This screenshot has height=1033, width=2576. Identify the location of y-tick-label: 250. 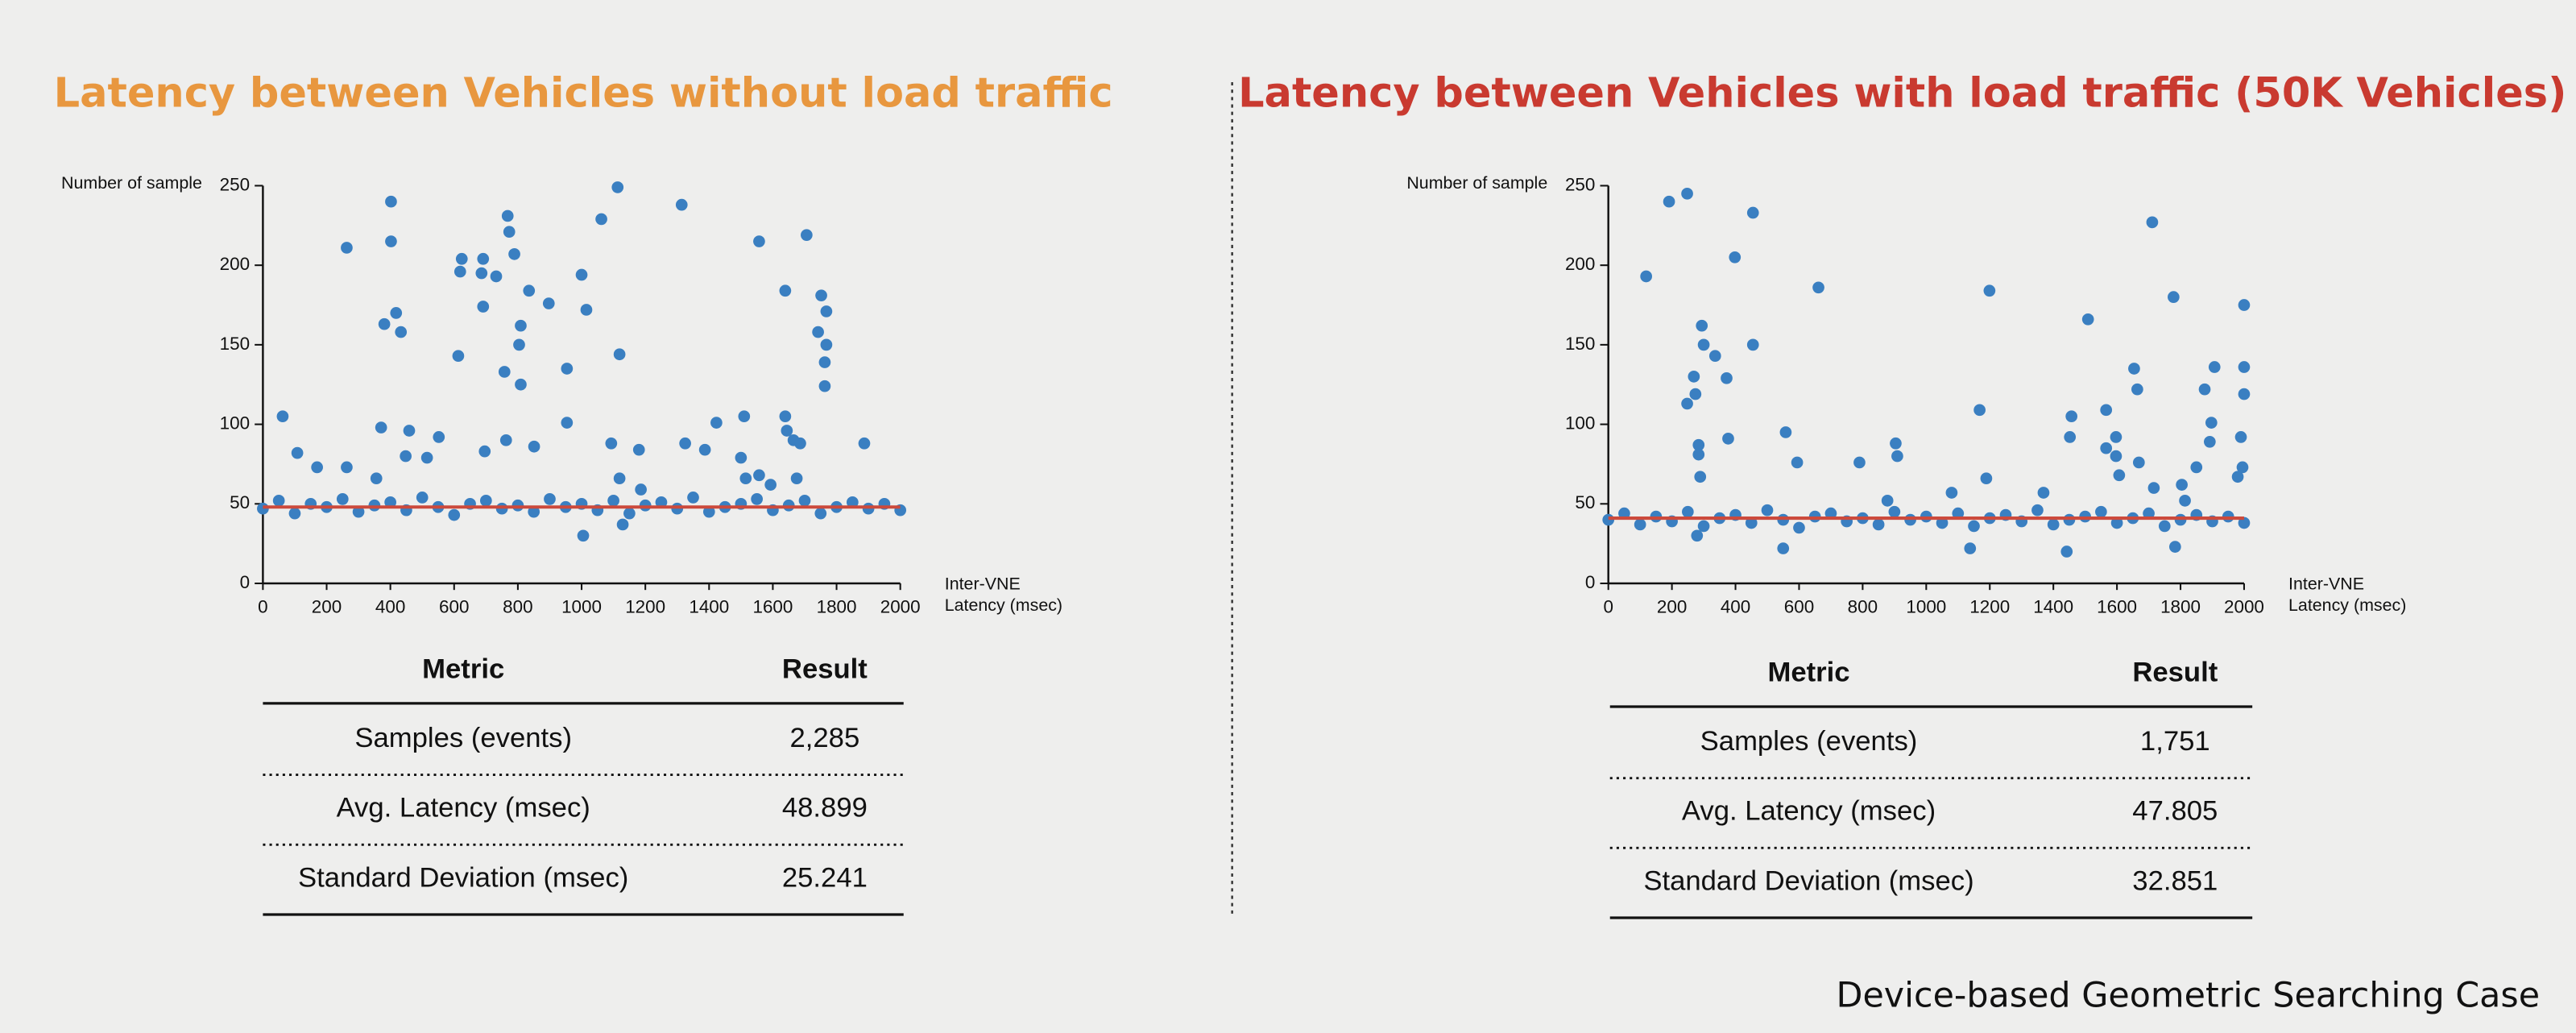
(235, 184).